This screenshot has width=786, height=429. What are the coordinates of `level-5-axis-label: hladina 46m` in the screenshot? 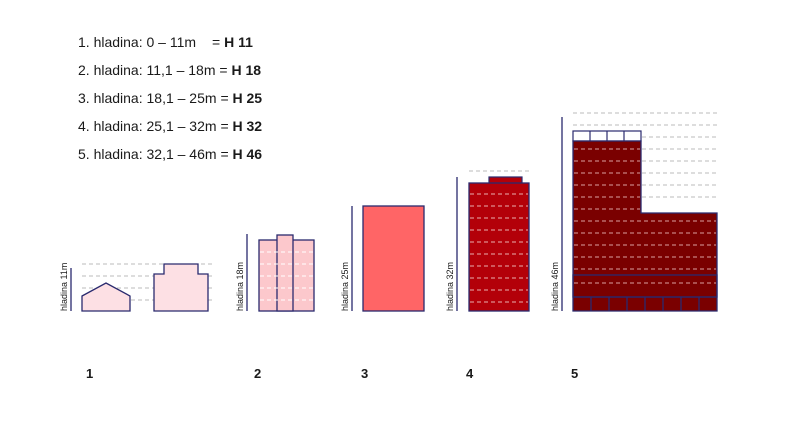 It's located at (555, 286).